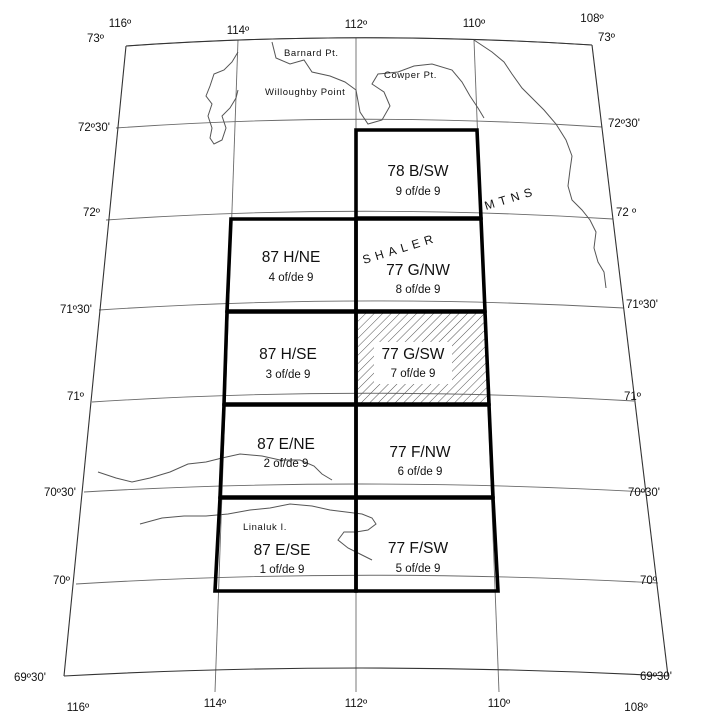 The image size is (708, 726). Describe the element at coordinates (359, 42) in the screenshot. I see `frame-top` at that location.